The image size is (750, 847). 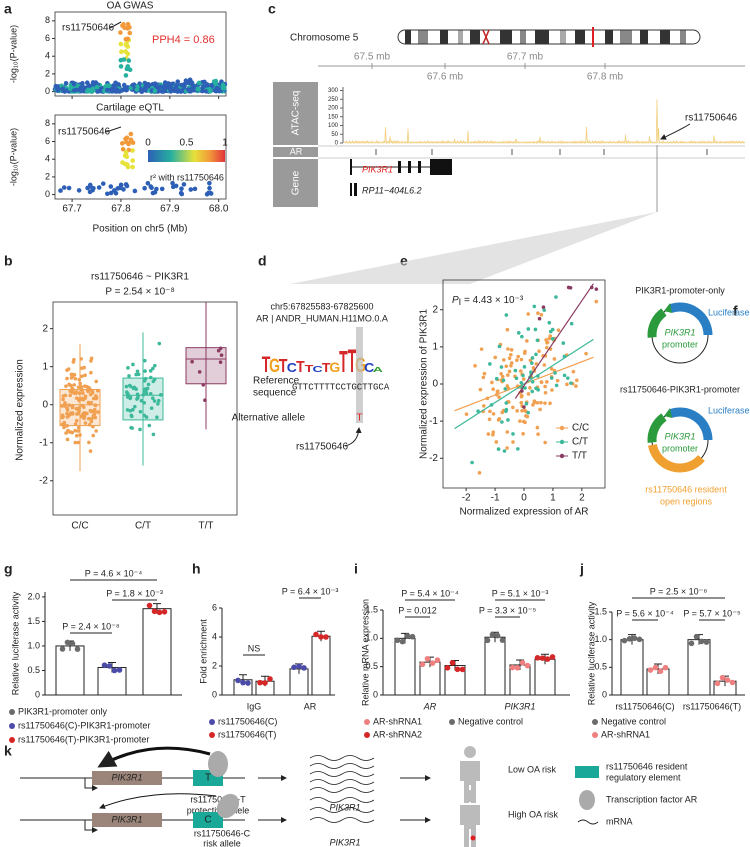 What do you see at coordinates (593, 37) in the screenshot?
I see `locus-marker` at bounding box center [593, 37].